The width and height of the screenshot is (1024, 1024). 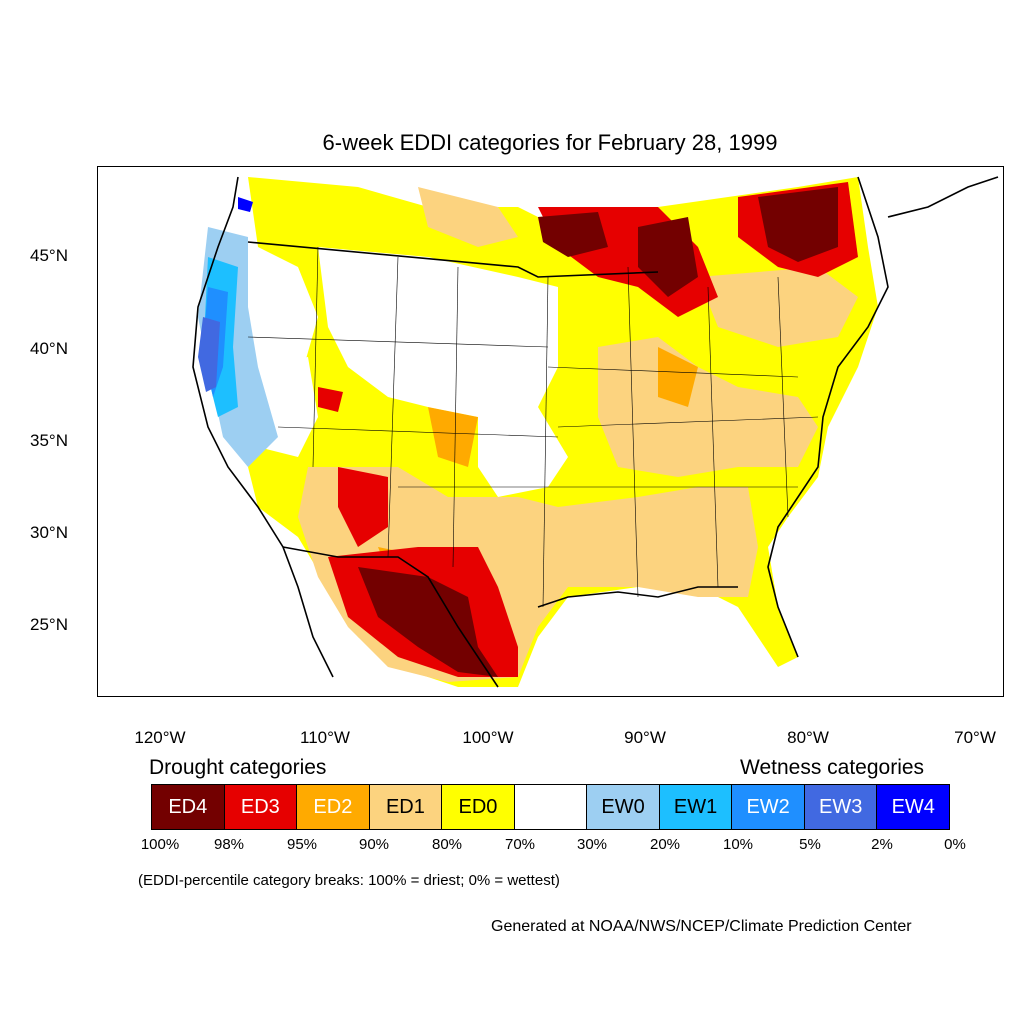 I want to click on lon-label-70w: 70°W, so click(x=975, y=737).